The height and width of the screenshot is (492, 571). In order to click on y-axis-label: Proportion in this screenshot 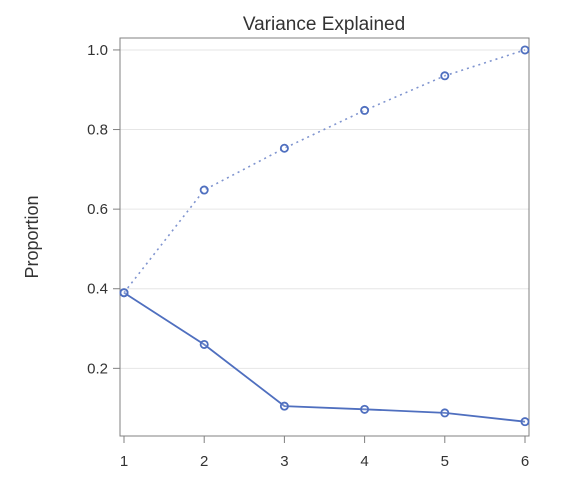, I will do `click(32, 236)`.